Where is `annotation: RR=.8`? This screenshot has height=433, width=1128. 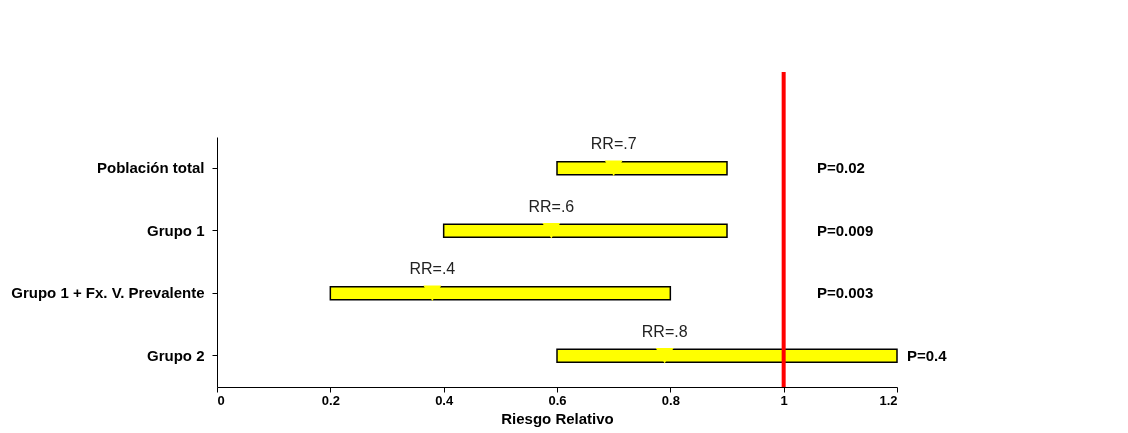
annotation: RR=.8 is located at coordinates (664, 331).